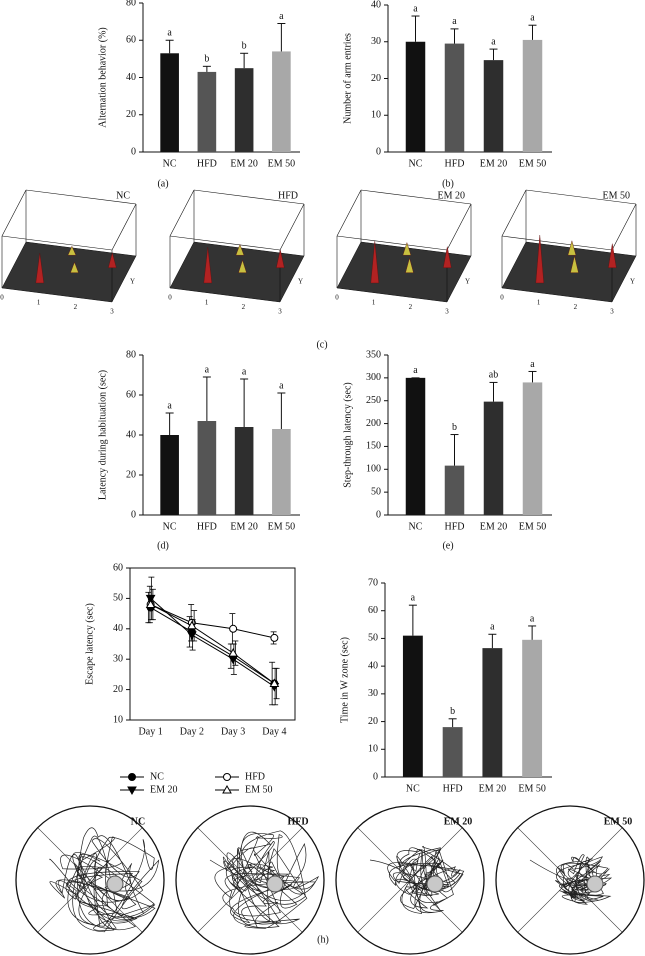 This screenshot has width=645, height=956. Describe the element at coordinates (617, 195) in the screenshot. I see `surface-label: EM 50` at that location.